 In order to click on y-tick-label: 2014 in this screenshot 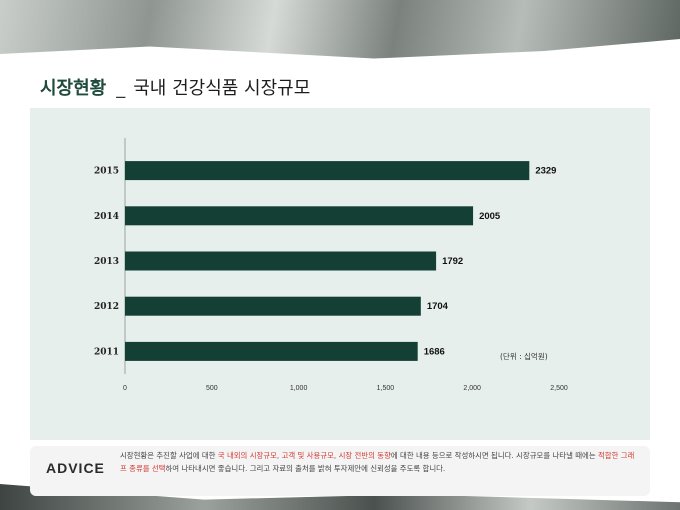, I will do `click(106, 217)`.